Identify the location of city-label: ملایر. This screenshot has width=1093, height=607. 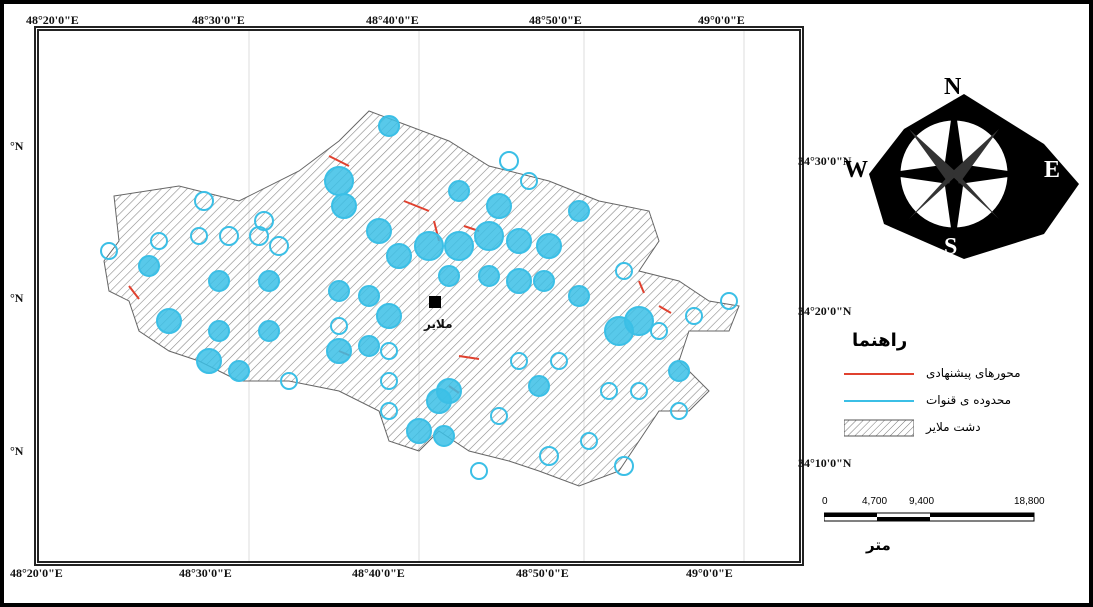
(438, 324).